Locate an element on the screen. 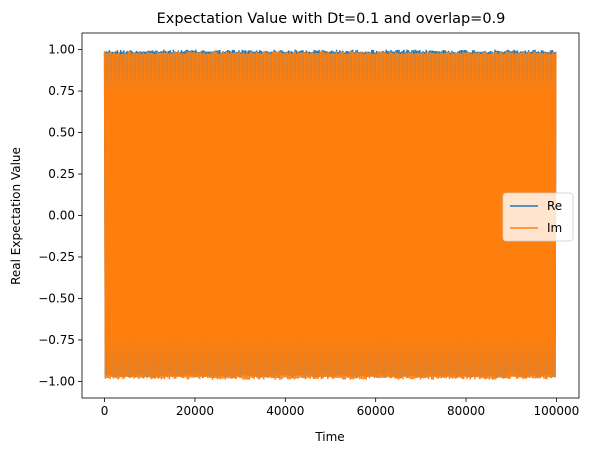 The image size is (591, 455). legend-label-im: Im is located at coordinates (554, 228).